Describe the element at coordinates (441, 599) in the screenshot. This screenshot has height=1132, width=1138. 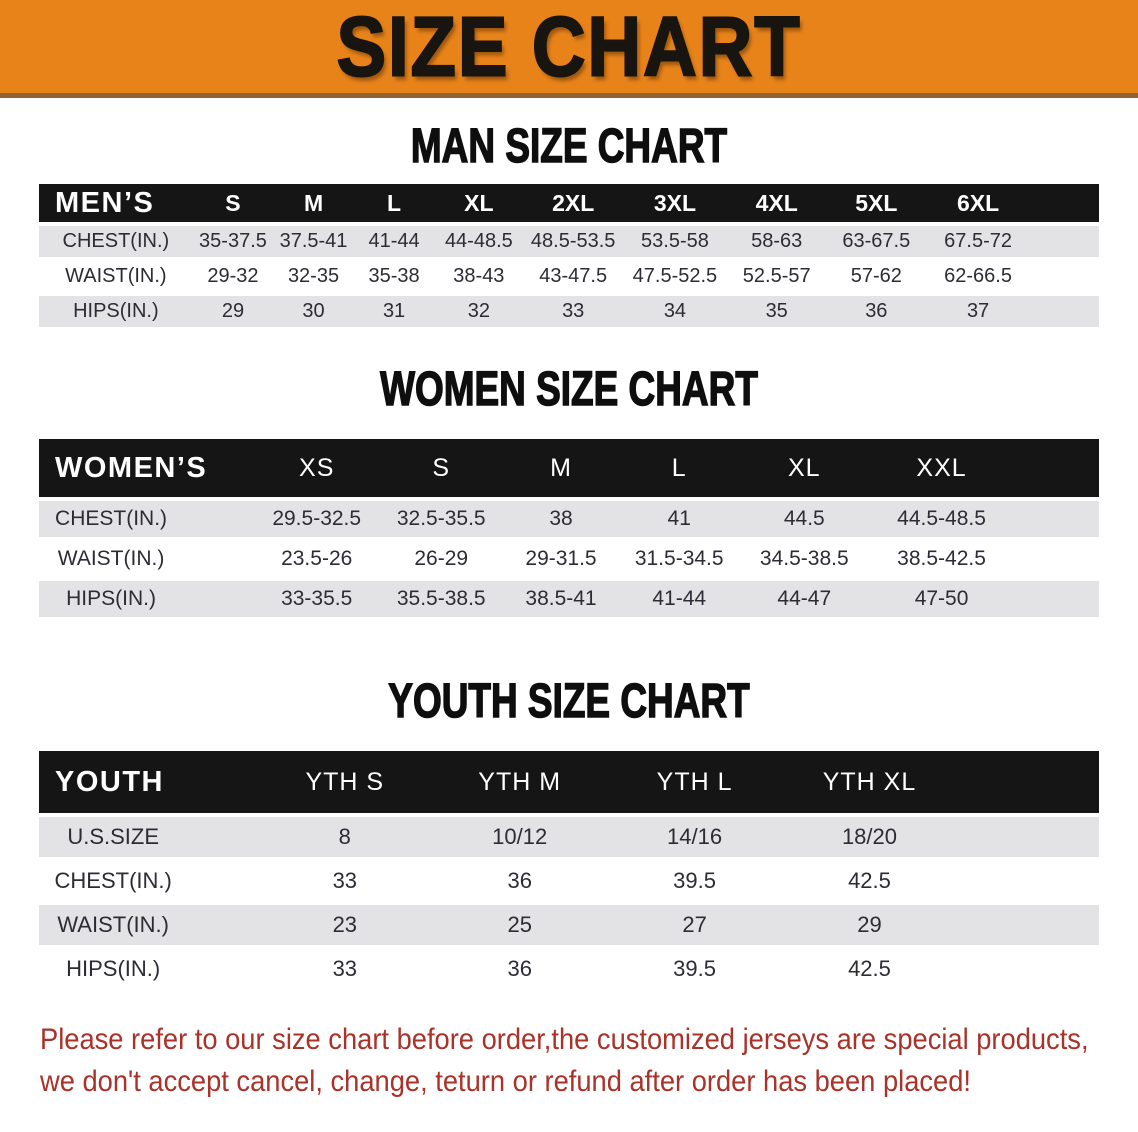
I see `size-value-cell: 35.5-38.5` at that location.